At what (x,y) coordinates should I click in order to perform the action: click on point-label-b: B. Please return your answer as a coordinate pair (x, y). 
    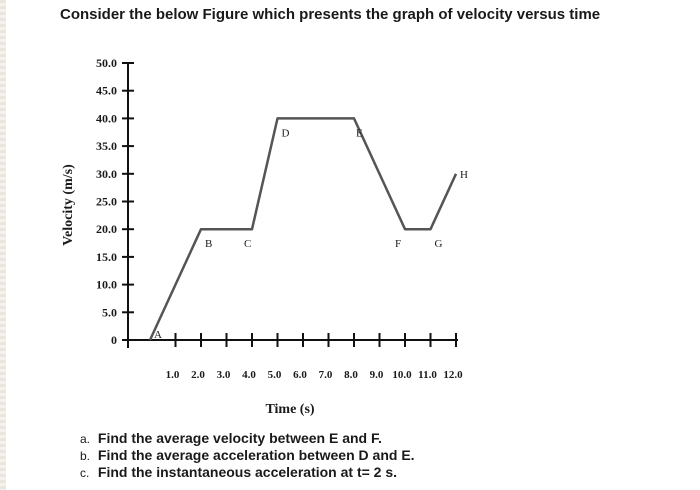
    Looking at the image, I should click on (208, 244).